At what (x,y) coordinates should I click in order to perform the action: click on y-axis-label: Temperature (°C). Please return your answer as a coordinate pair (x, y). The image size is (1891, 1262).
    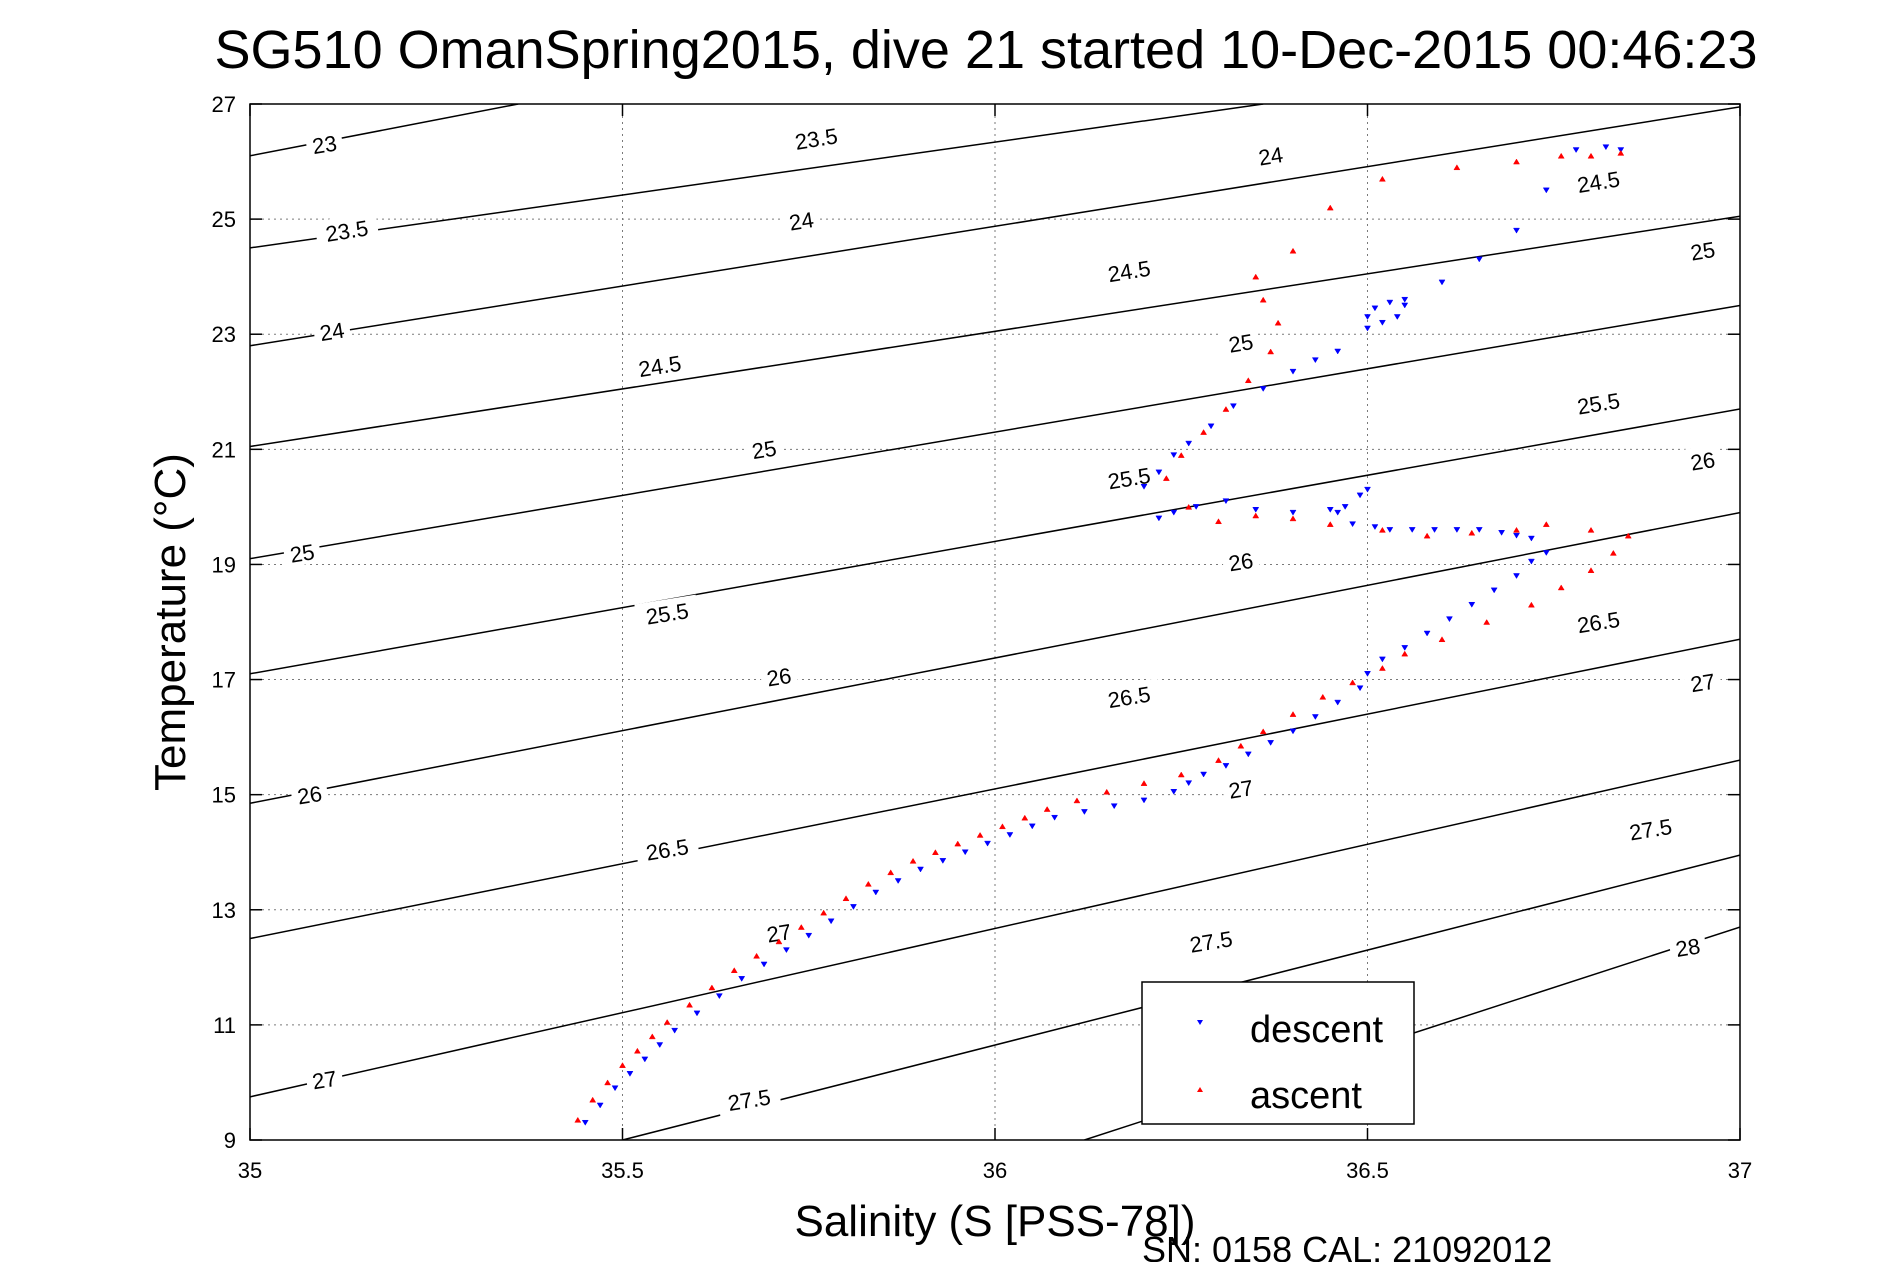
    Looking at the image, I should click on (170, 622).